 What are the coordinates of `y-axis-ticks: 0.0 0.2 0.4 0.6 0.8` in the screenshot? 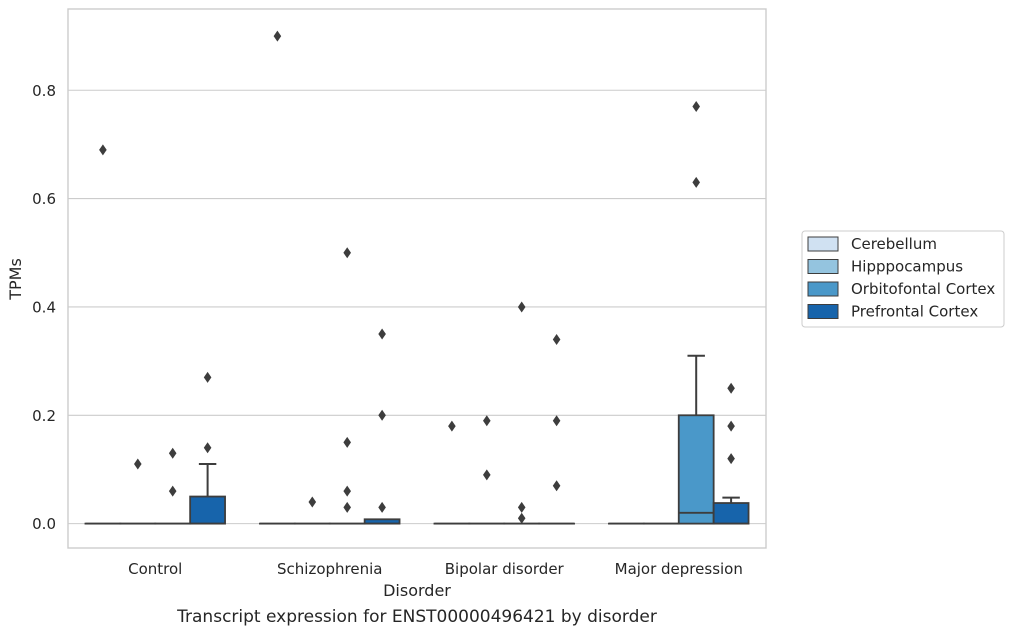 It's located at (44, 307).